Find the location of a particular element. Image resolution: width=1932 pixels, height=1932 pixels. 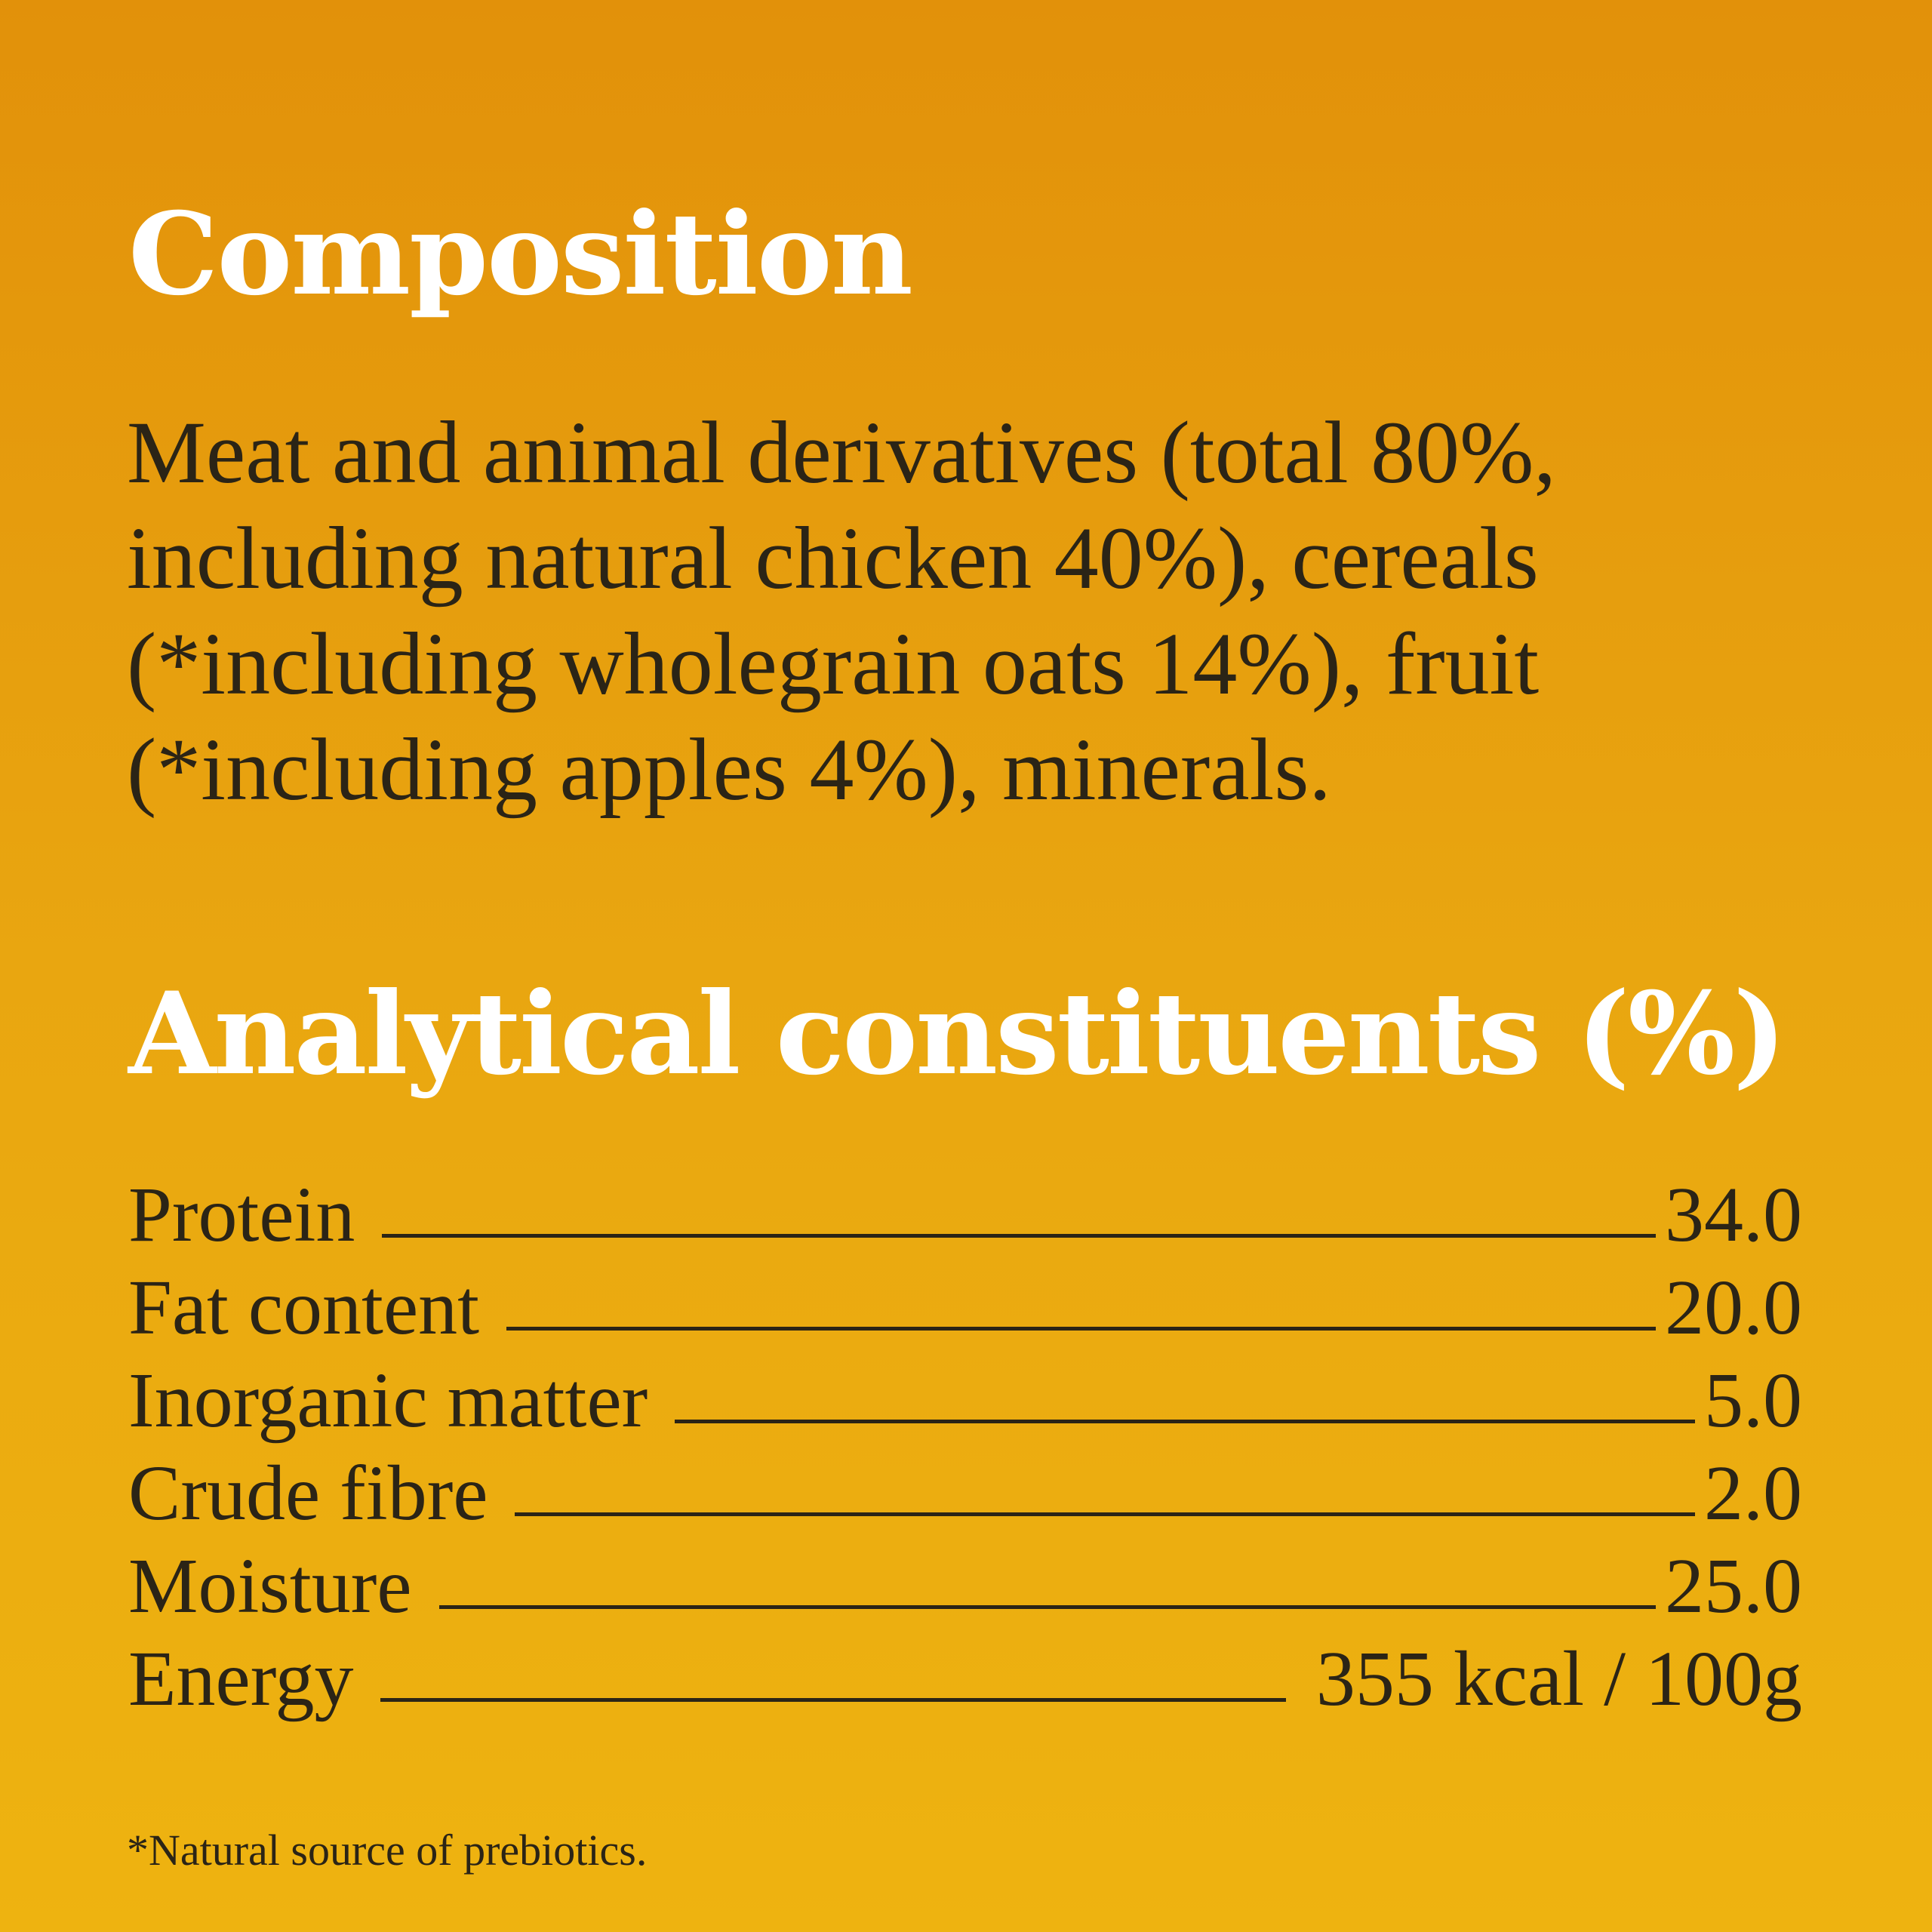

constituent-value: 34.0 is located at coordinates (1733, 1214).